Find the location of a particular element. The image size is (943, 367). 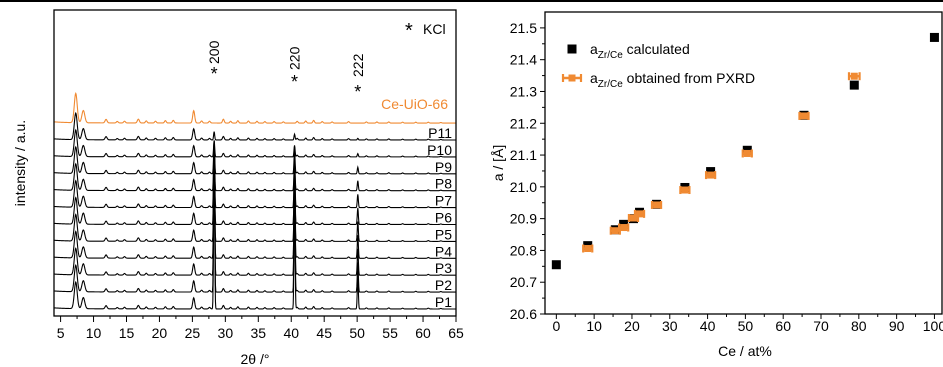

pattern-label-p8: P8 is located at coordinates (443, 184).